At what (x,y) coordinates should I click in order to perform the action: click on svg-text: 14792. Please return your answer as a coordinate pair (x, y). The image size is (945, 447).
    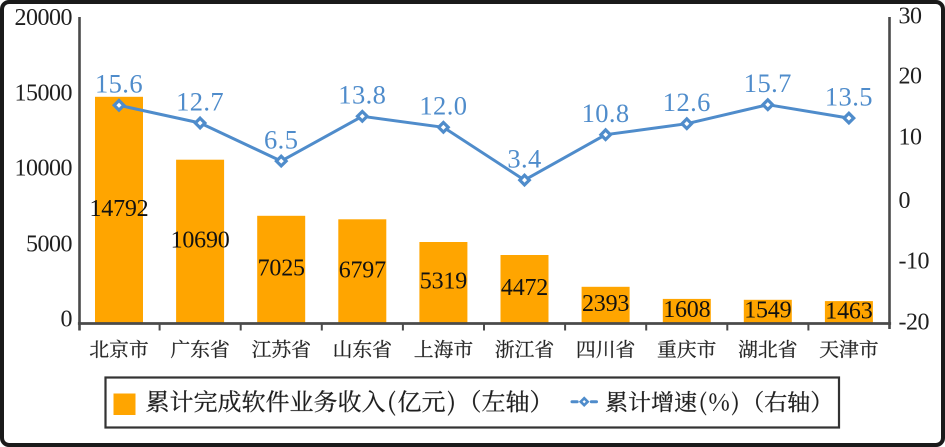
    Looking at the image, I should click on (118, 209).